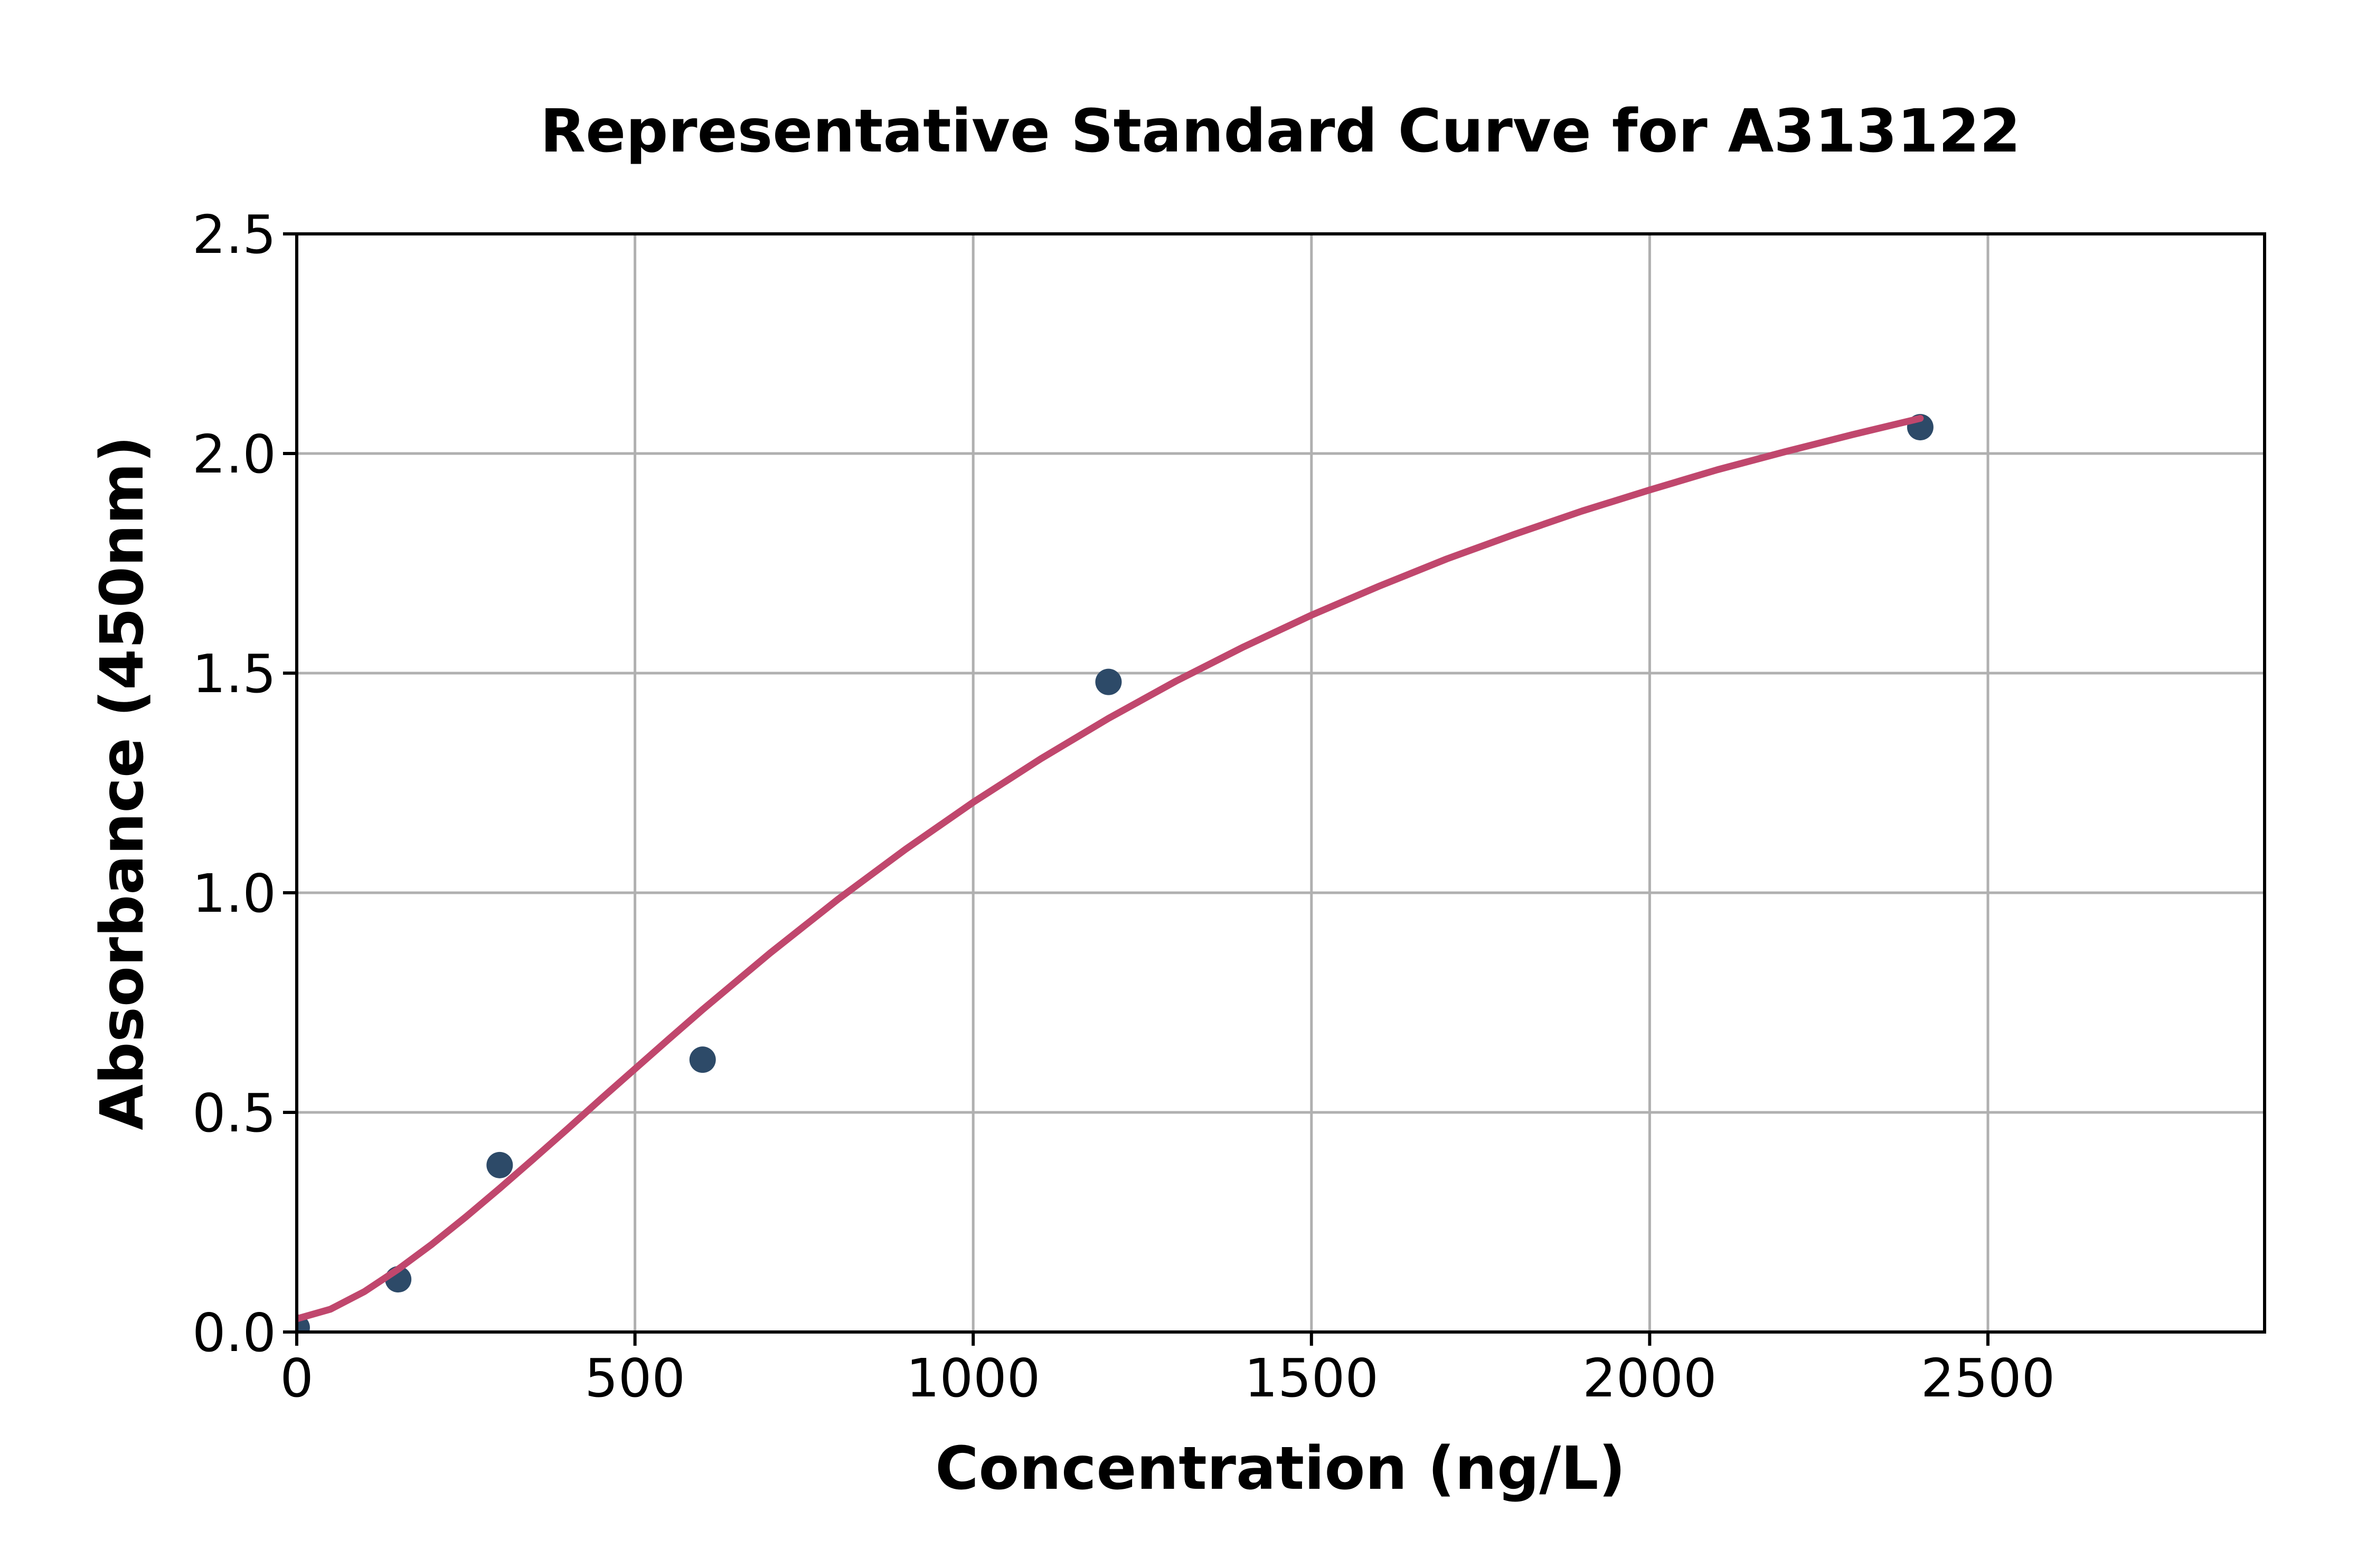 The height and width of the screenshot is (1568, 2376). I want to click on y-tick-label: 2.5, so click(234, 235).